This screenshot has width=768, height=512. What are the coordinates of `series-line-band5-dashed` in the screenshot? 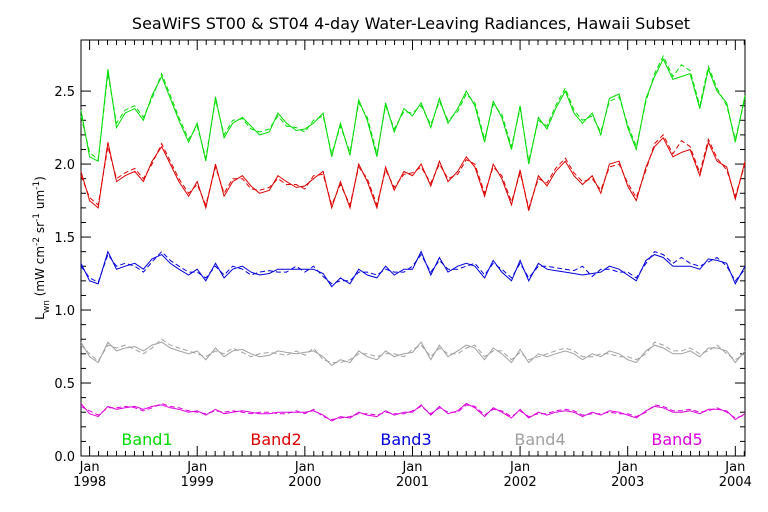 It's located at (413, 411).